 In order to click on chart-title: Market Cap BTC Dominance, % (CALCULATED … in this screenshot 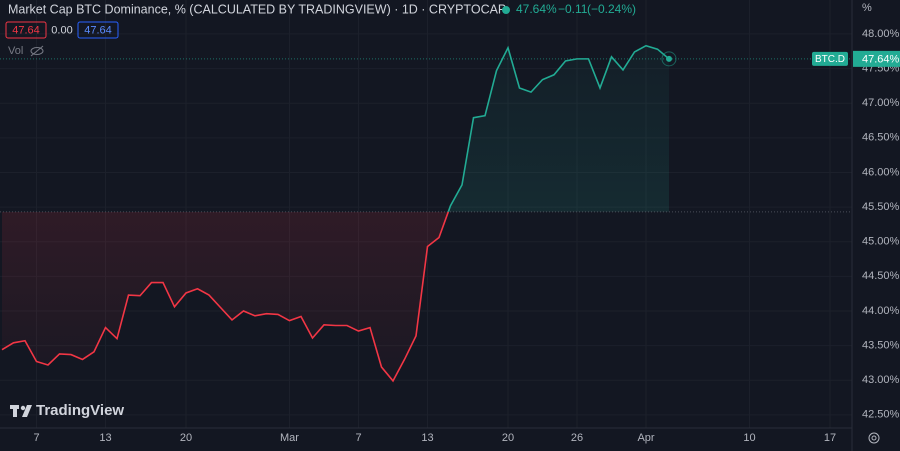, I will do `click(257, 9)`.